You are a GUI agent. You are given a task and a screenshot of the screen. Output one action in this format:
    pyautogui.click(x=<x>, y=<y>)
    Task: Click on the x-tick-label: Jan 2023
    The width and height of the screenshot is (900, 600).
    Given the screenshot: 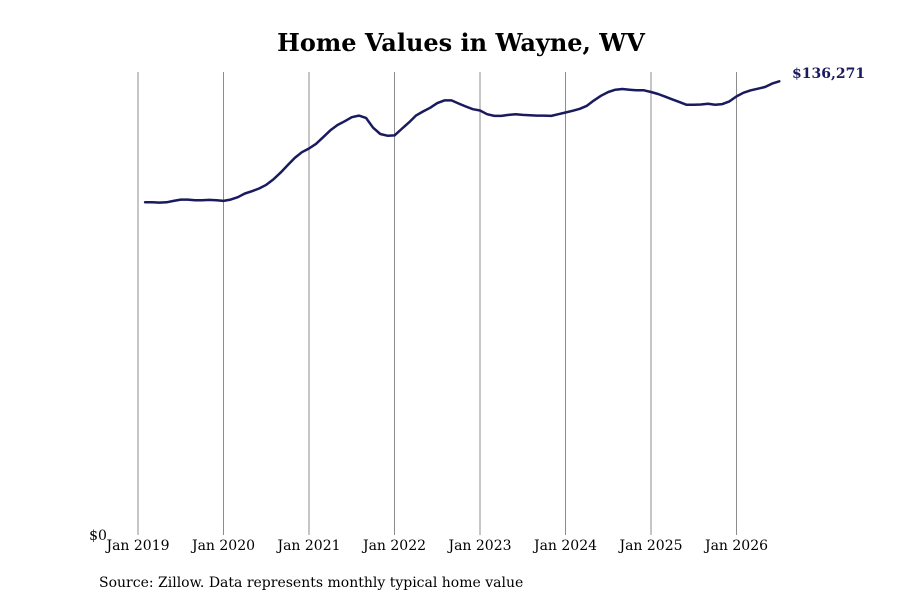 What is the action you would take?
    pyautogui.click(x=478, y=546)
    